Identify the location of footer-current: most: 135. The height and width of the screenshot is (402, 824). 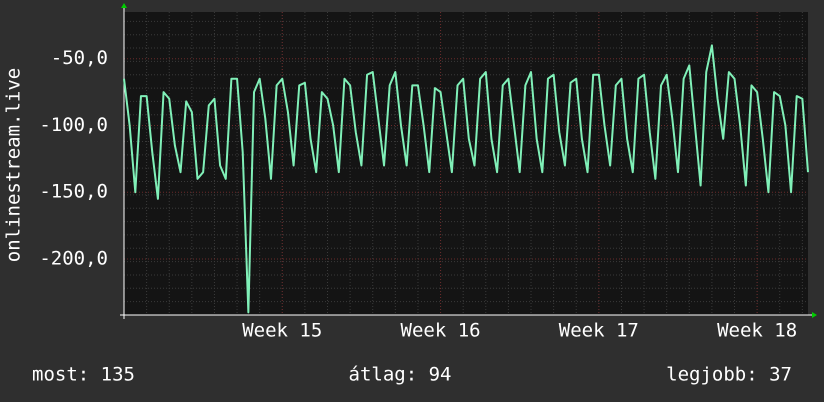
(83, 375).